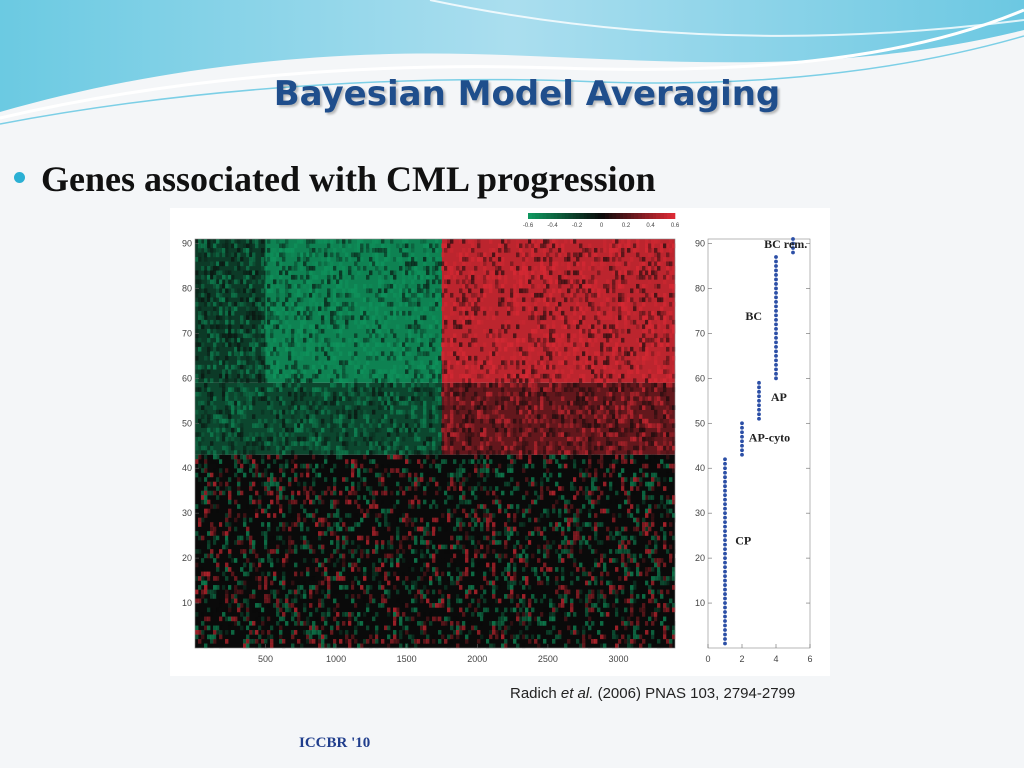  I want to click on footer-label: ICCBR '10, so click(335, 743).